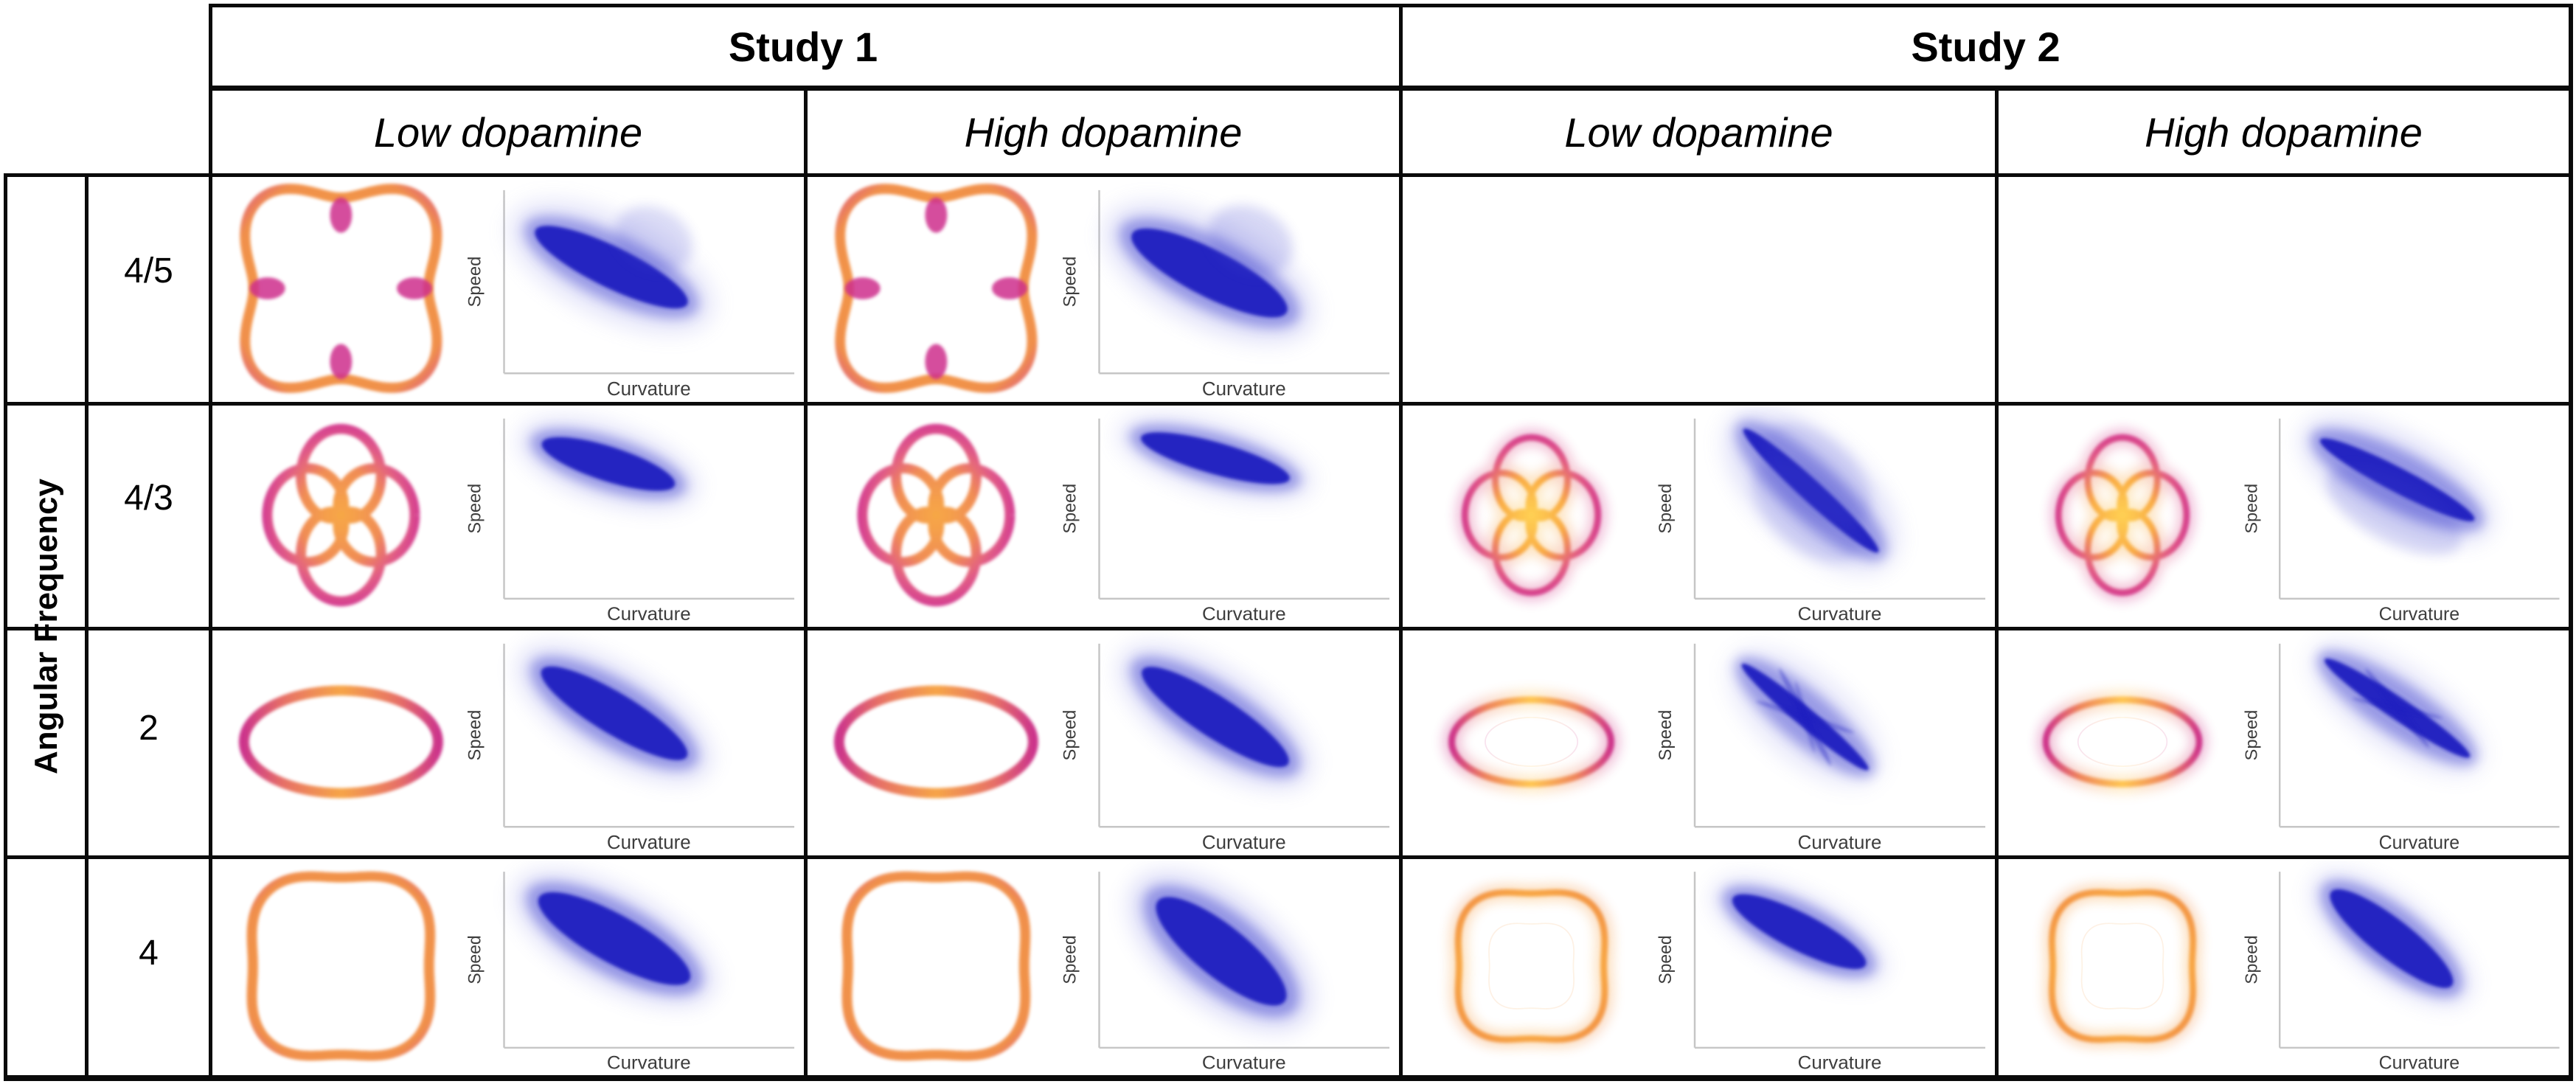 This screenshot has width=2576, height=1084. Describe the element at coordinates (149, 953) in the screenshot. I see `row-label-4: 4` at that location.